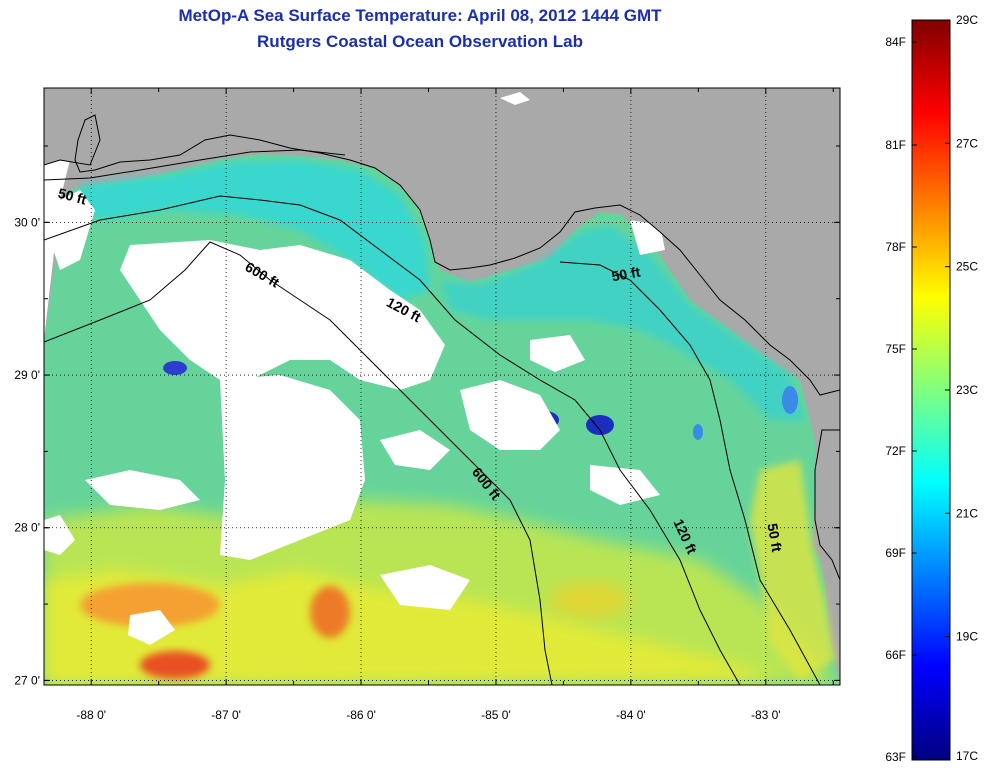 This screenshot has height=770, width=992. I want to click on lake, so click(515, 98).